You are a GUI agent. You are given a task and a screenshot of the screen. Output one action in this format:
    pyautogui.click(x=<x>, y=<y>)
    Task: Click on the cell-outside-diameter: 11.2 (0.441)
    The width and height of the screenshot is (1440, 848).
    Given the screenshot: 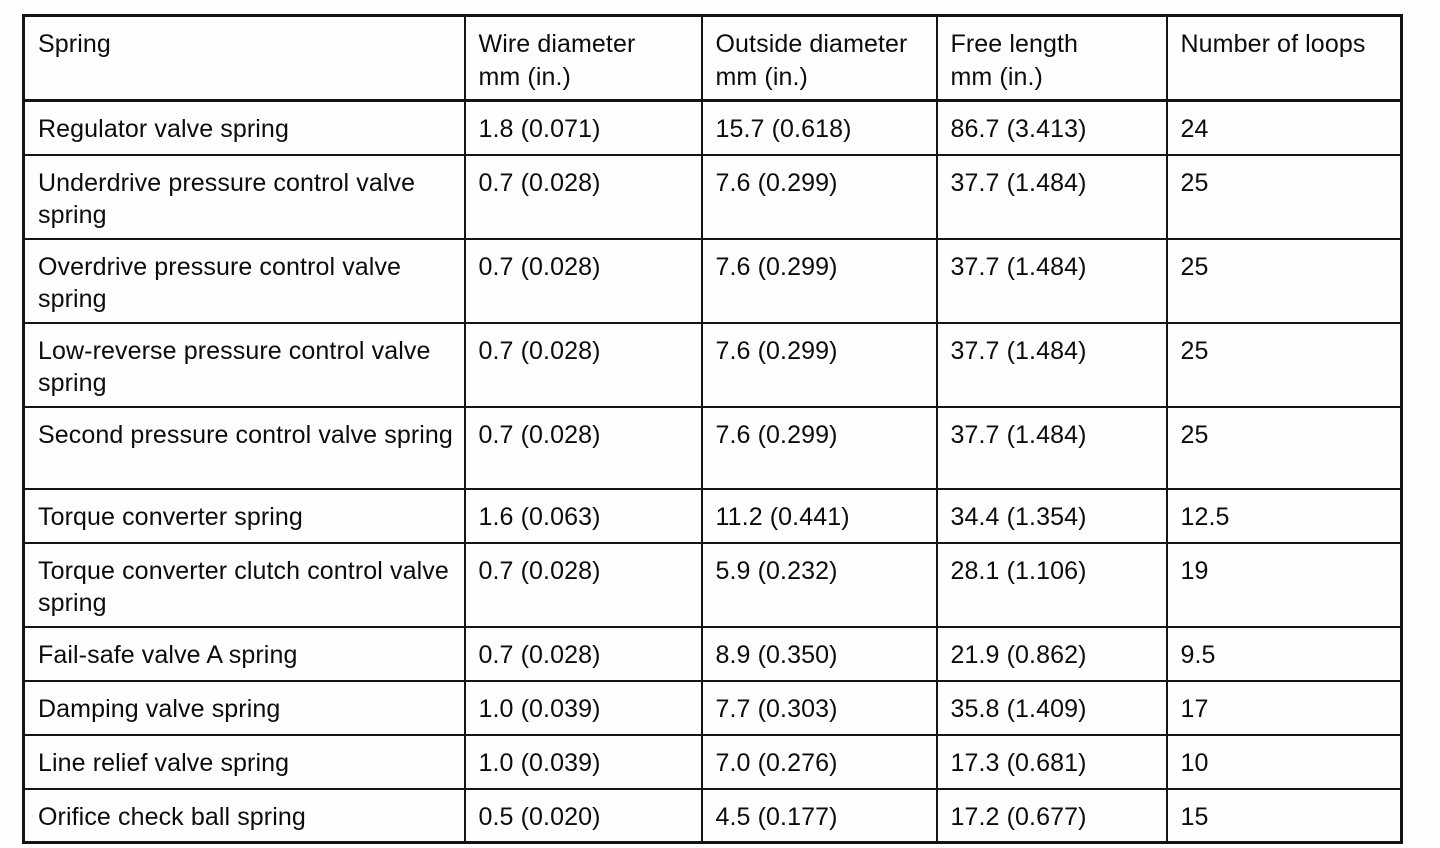 What is the action you would take?
    pyautogui.click(x=819, y=515)
    